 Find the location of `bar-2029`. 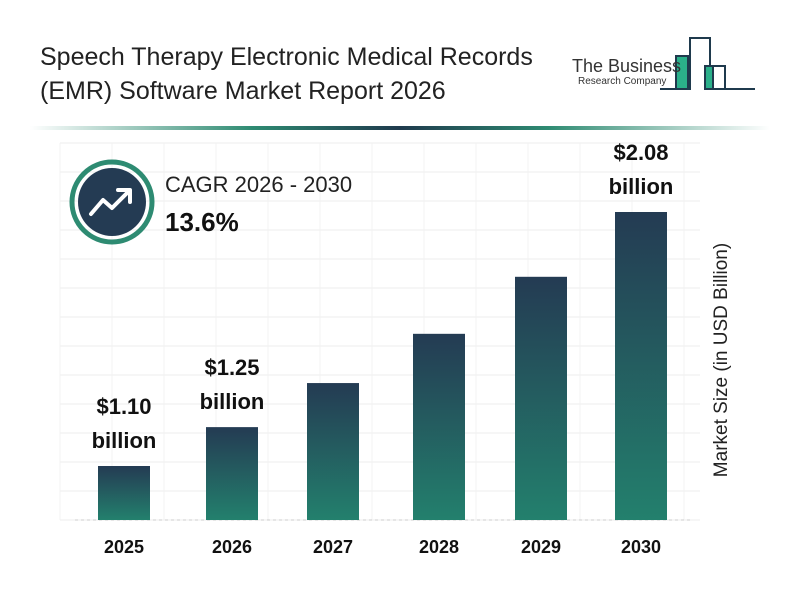

bar-2029 is located at coordinates (541, 398).